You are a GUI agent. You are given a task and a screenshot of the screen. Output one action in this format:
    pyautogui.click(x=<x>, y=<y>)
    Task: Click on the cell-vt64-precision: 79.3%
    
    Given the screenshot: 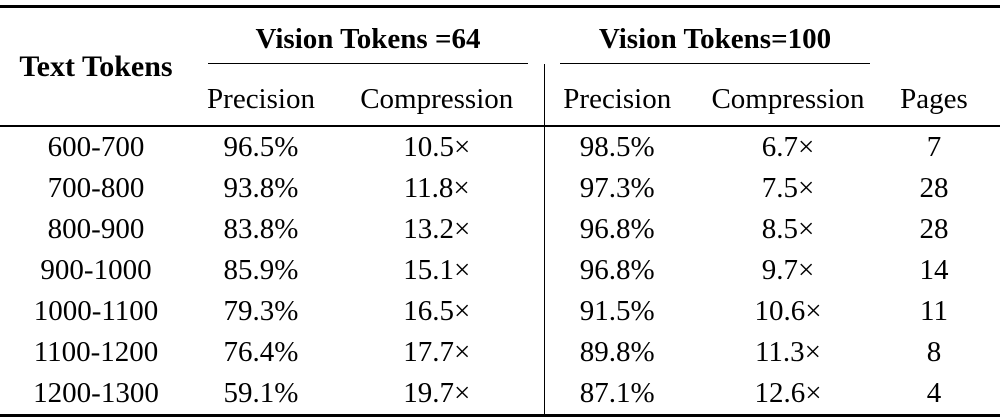 What is the action you would take?
    pyautogui.click(x=261, y=310)
    